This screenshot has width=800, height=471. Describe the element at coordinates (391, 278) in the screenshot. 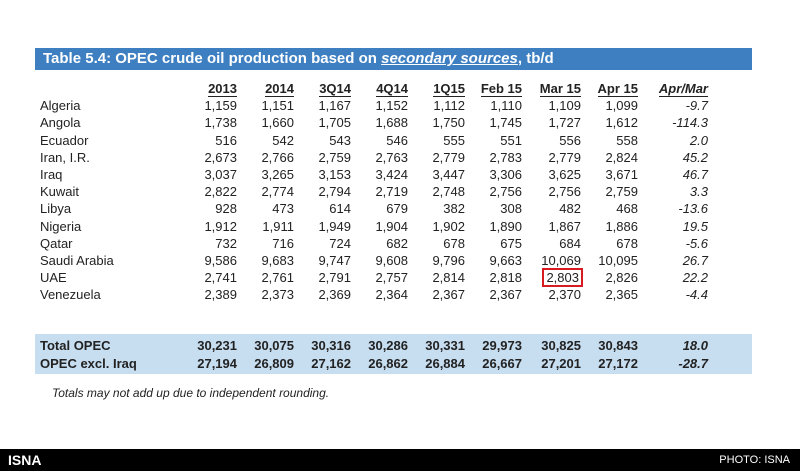

I see `value-text: 2,757` at that location.